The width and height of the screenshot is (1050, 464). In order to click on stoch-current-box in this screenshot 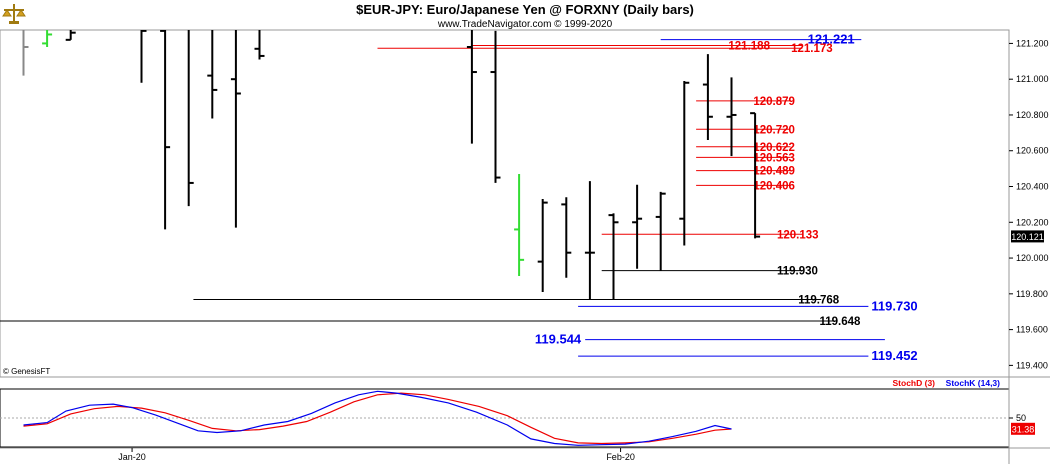, I will do `click(1023, 428)`.